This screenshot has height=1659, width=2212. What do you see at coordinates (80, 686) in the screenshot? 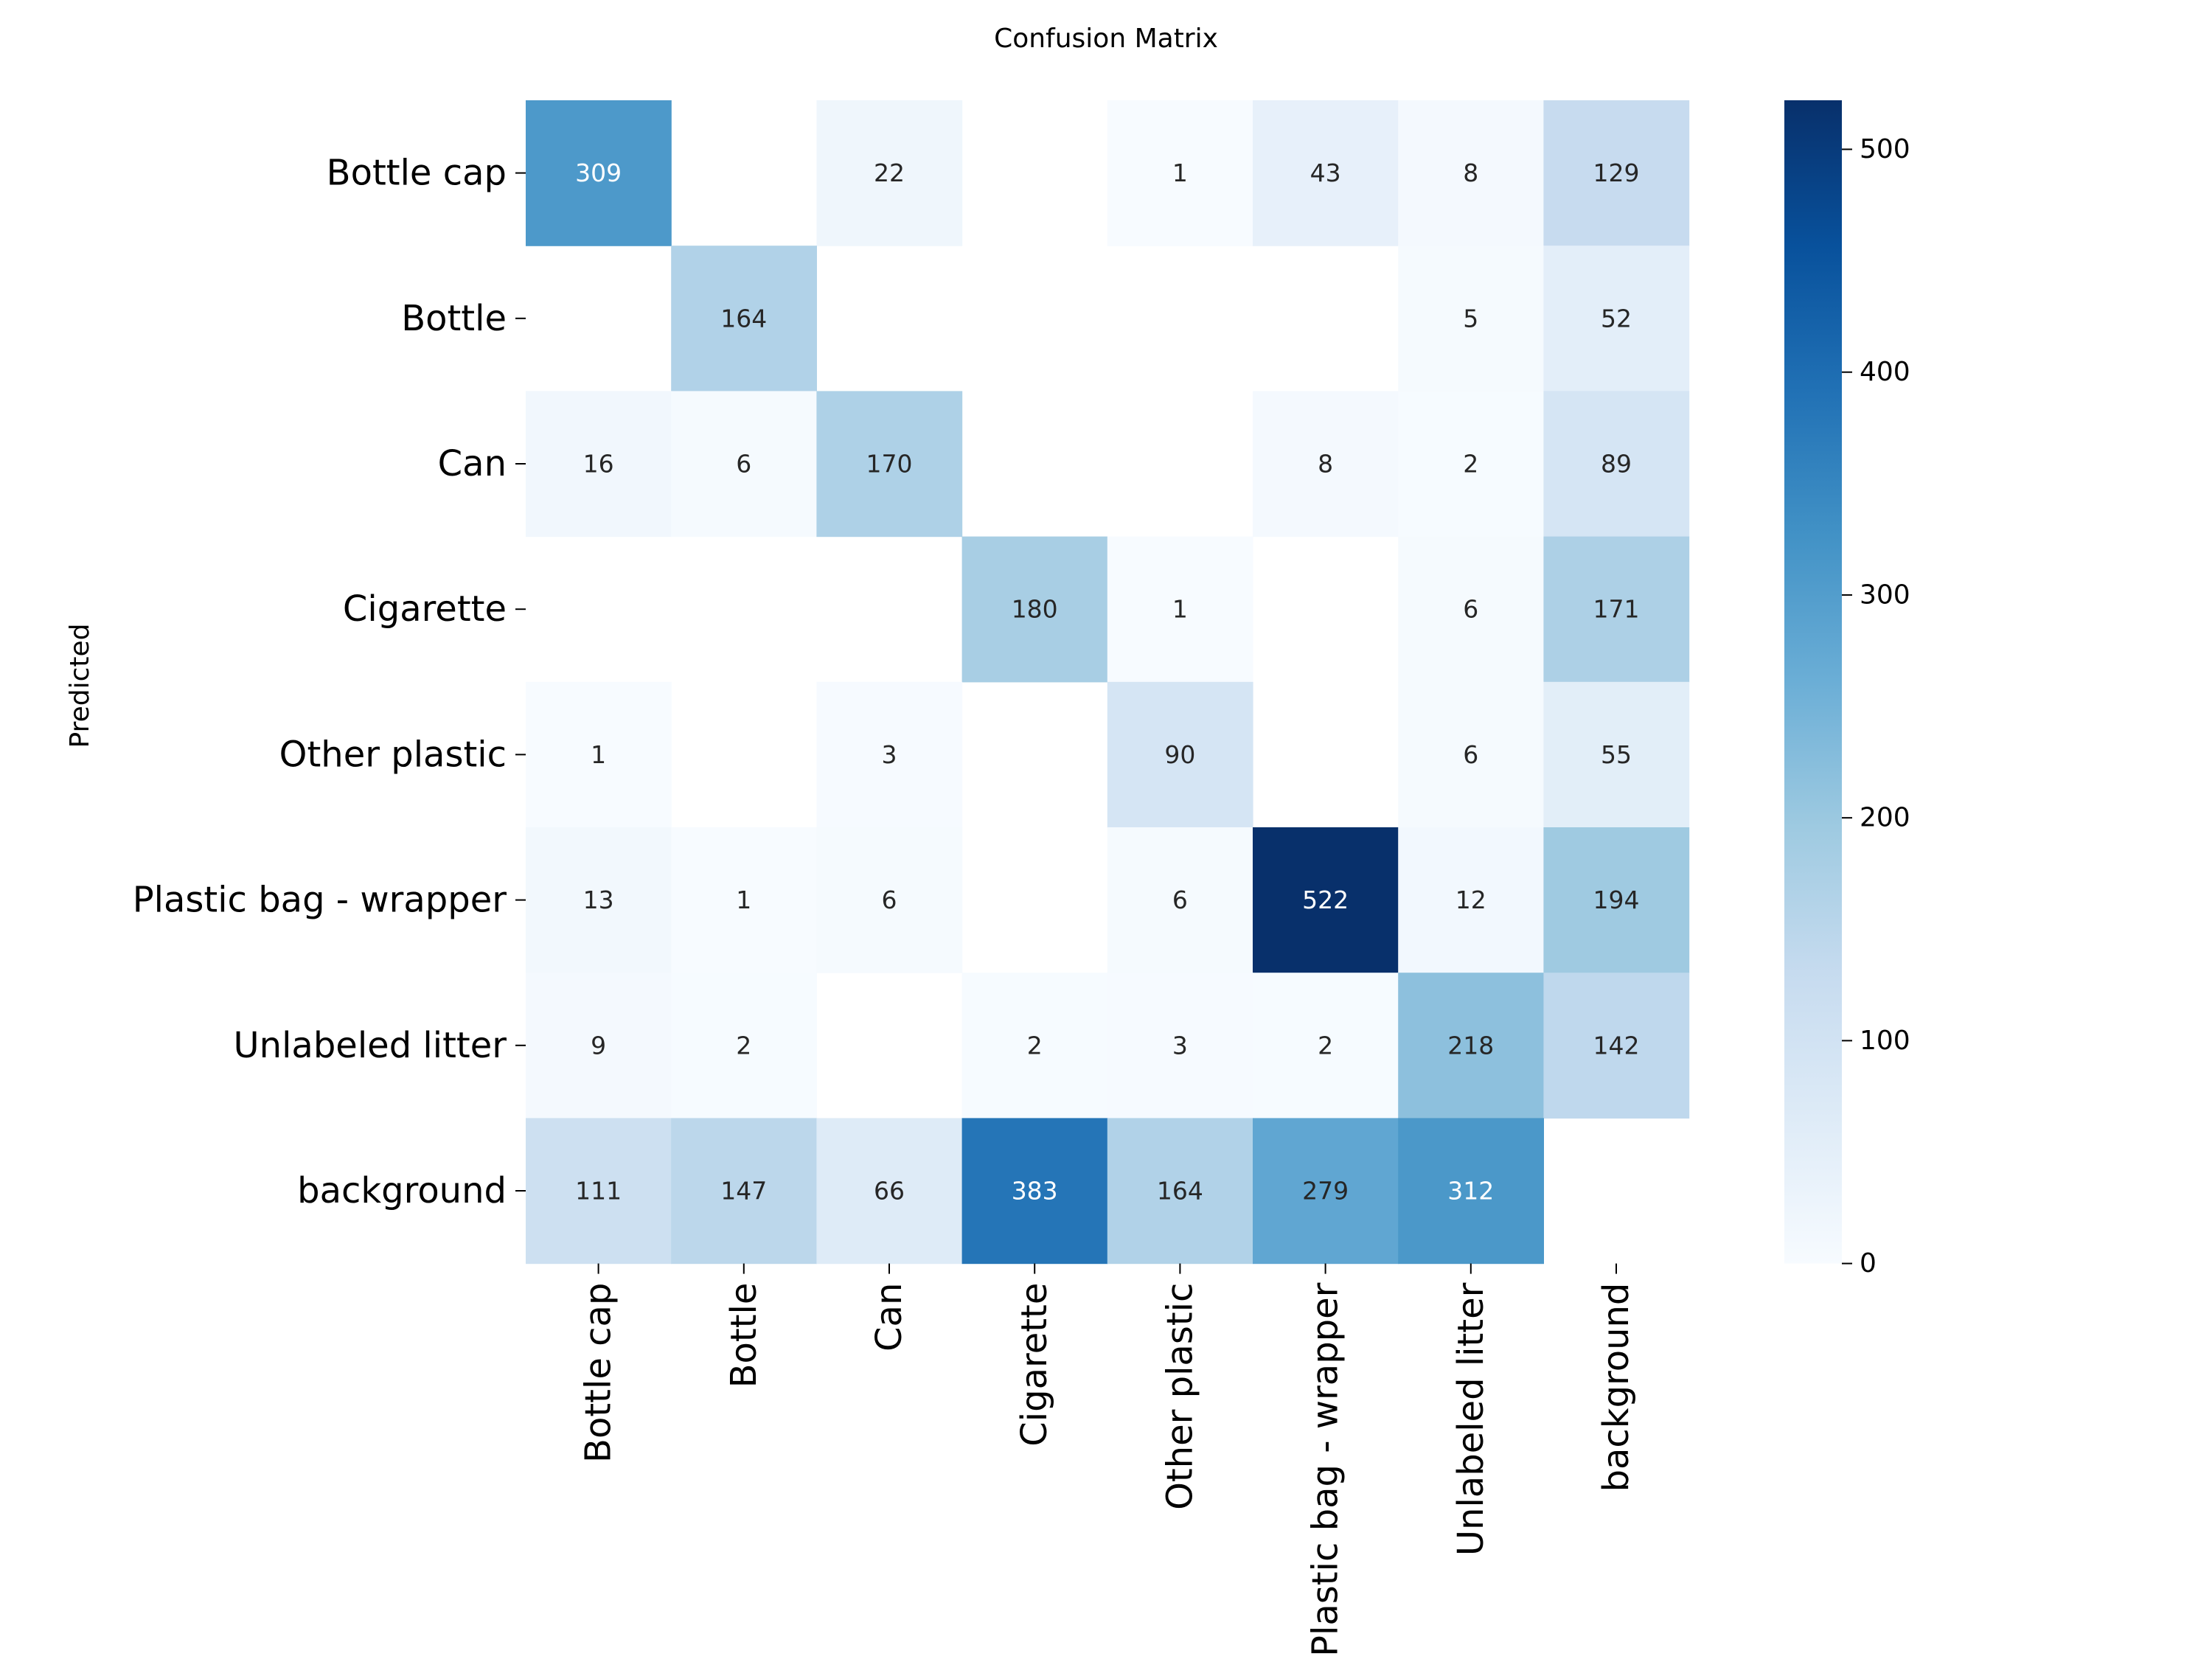
I see `y-axis-label: Predicted` at bounding box center [80, 686].